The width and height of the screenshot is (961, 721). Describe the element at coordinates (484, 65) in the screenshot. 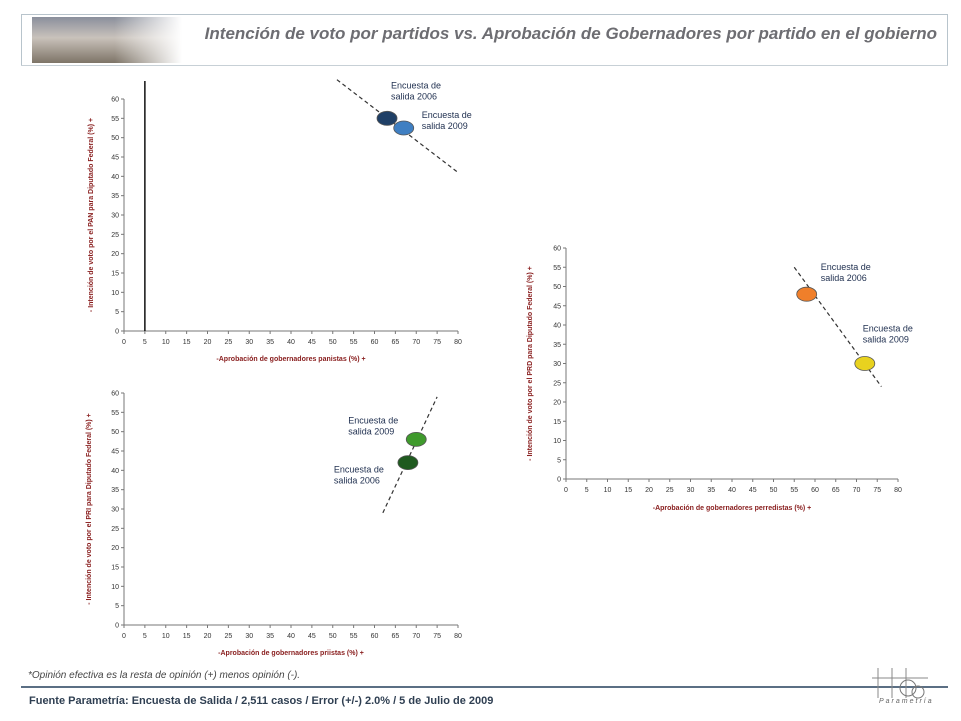

I see `header-divider` at that location.